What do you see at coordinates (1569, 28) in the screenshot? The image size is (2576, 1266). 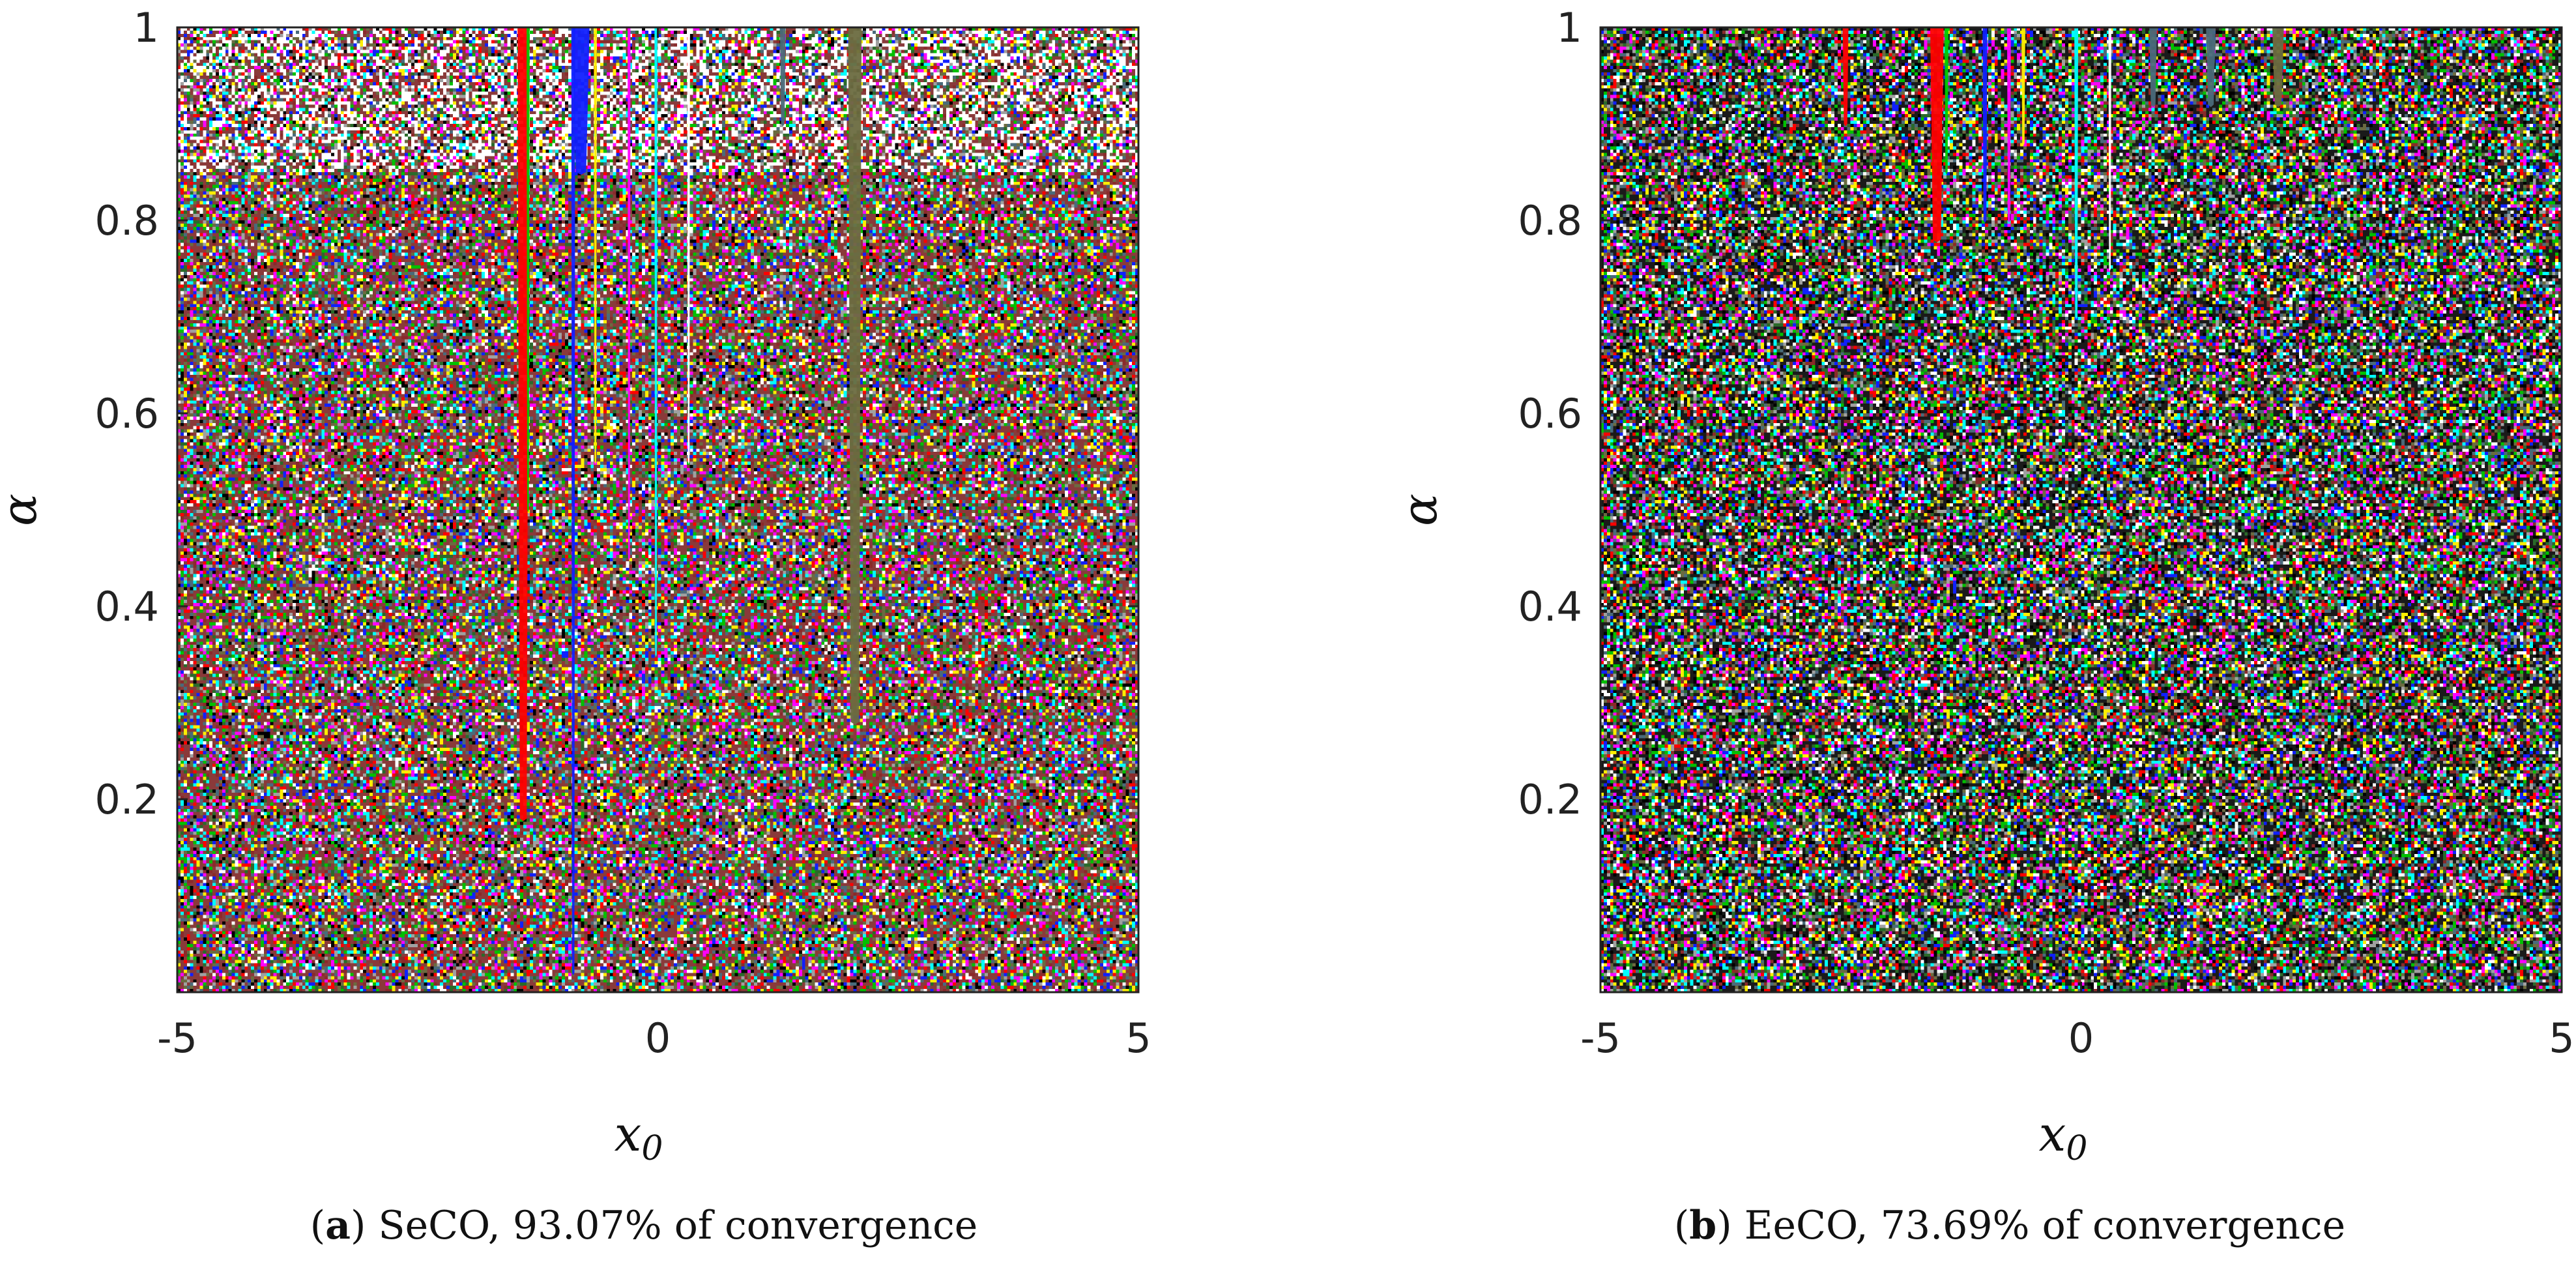 I see `y-tick-label-b-4: 1` at bounding box center [1569, 28].